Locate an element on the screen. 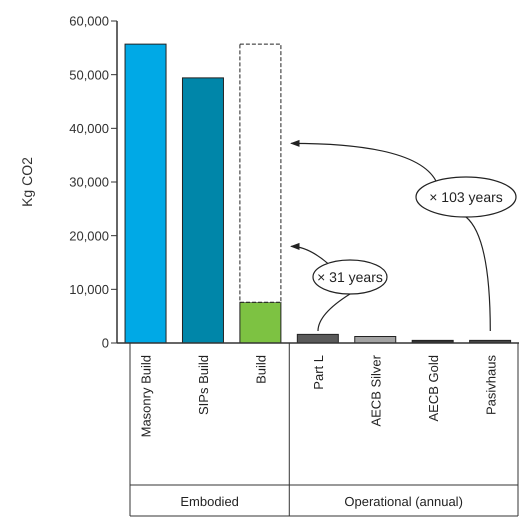  x-tick-label: AECB Gold is located at coordinates (433, 388).